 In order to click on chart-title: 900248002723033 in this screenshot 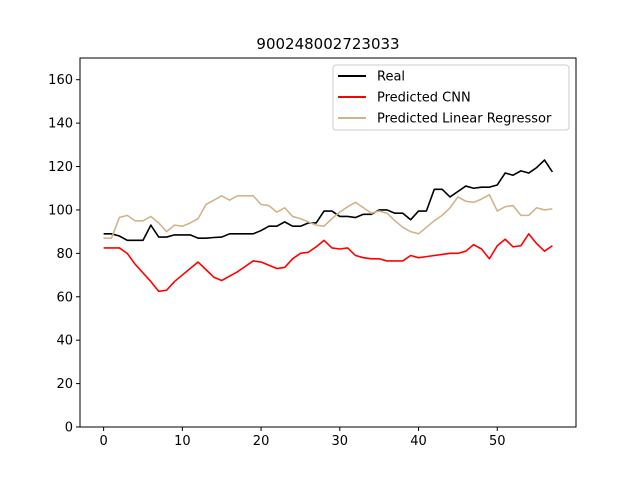, I will do `click(327, 44)`.